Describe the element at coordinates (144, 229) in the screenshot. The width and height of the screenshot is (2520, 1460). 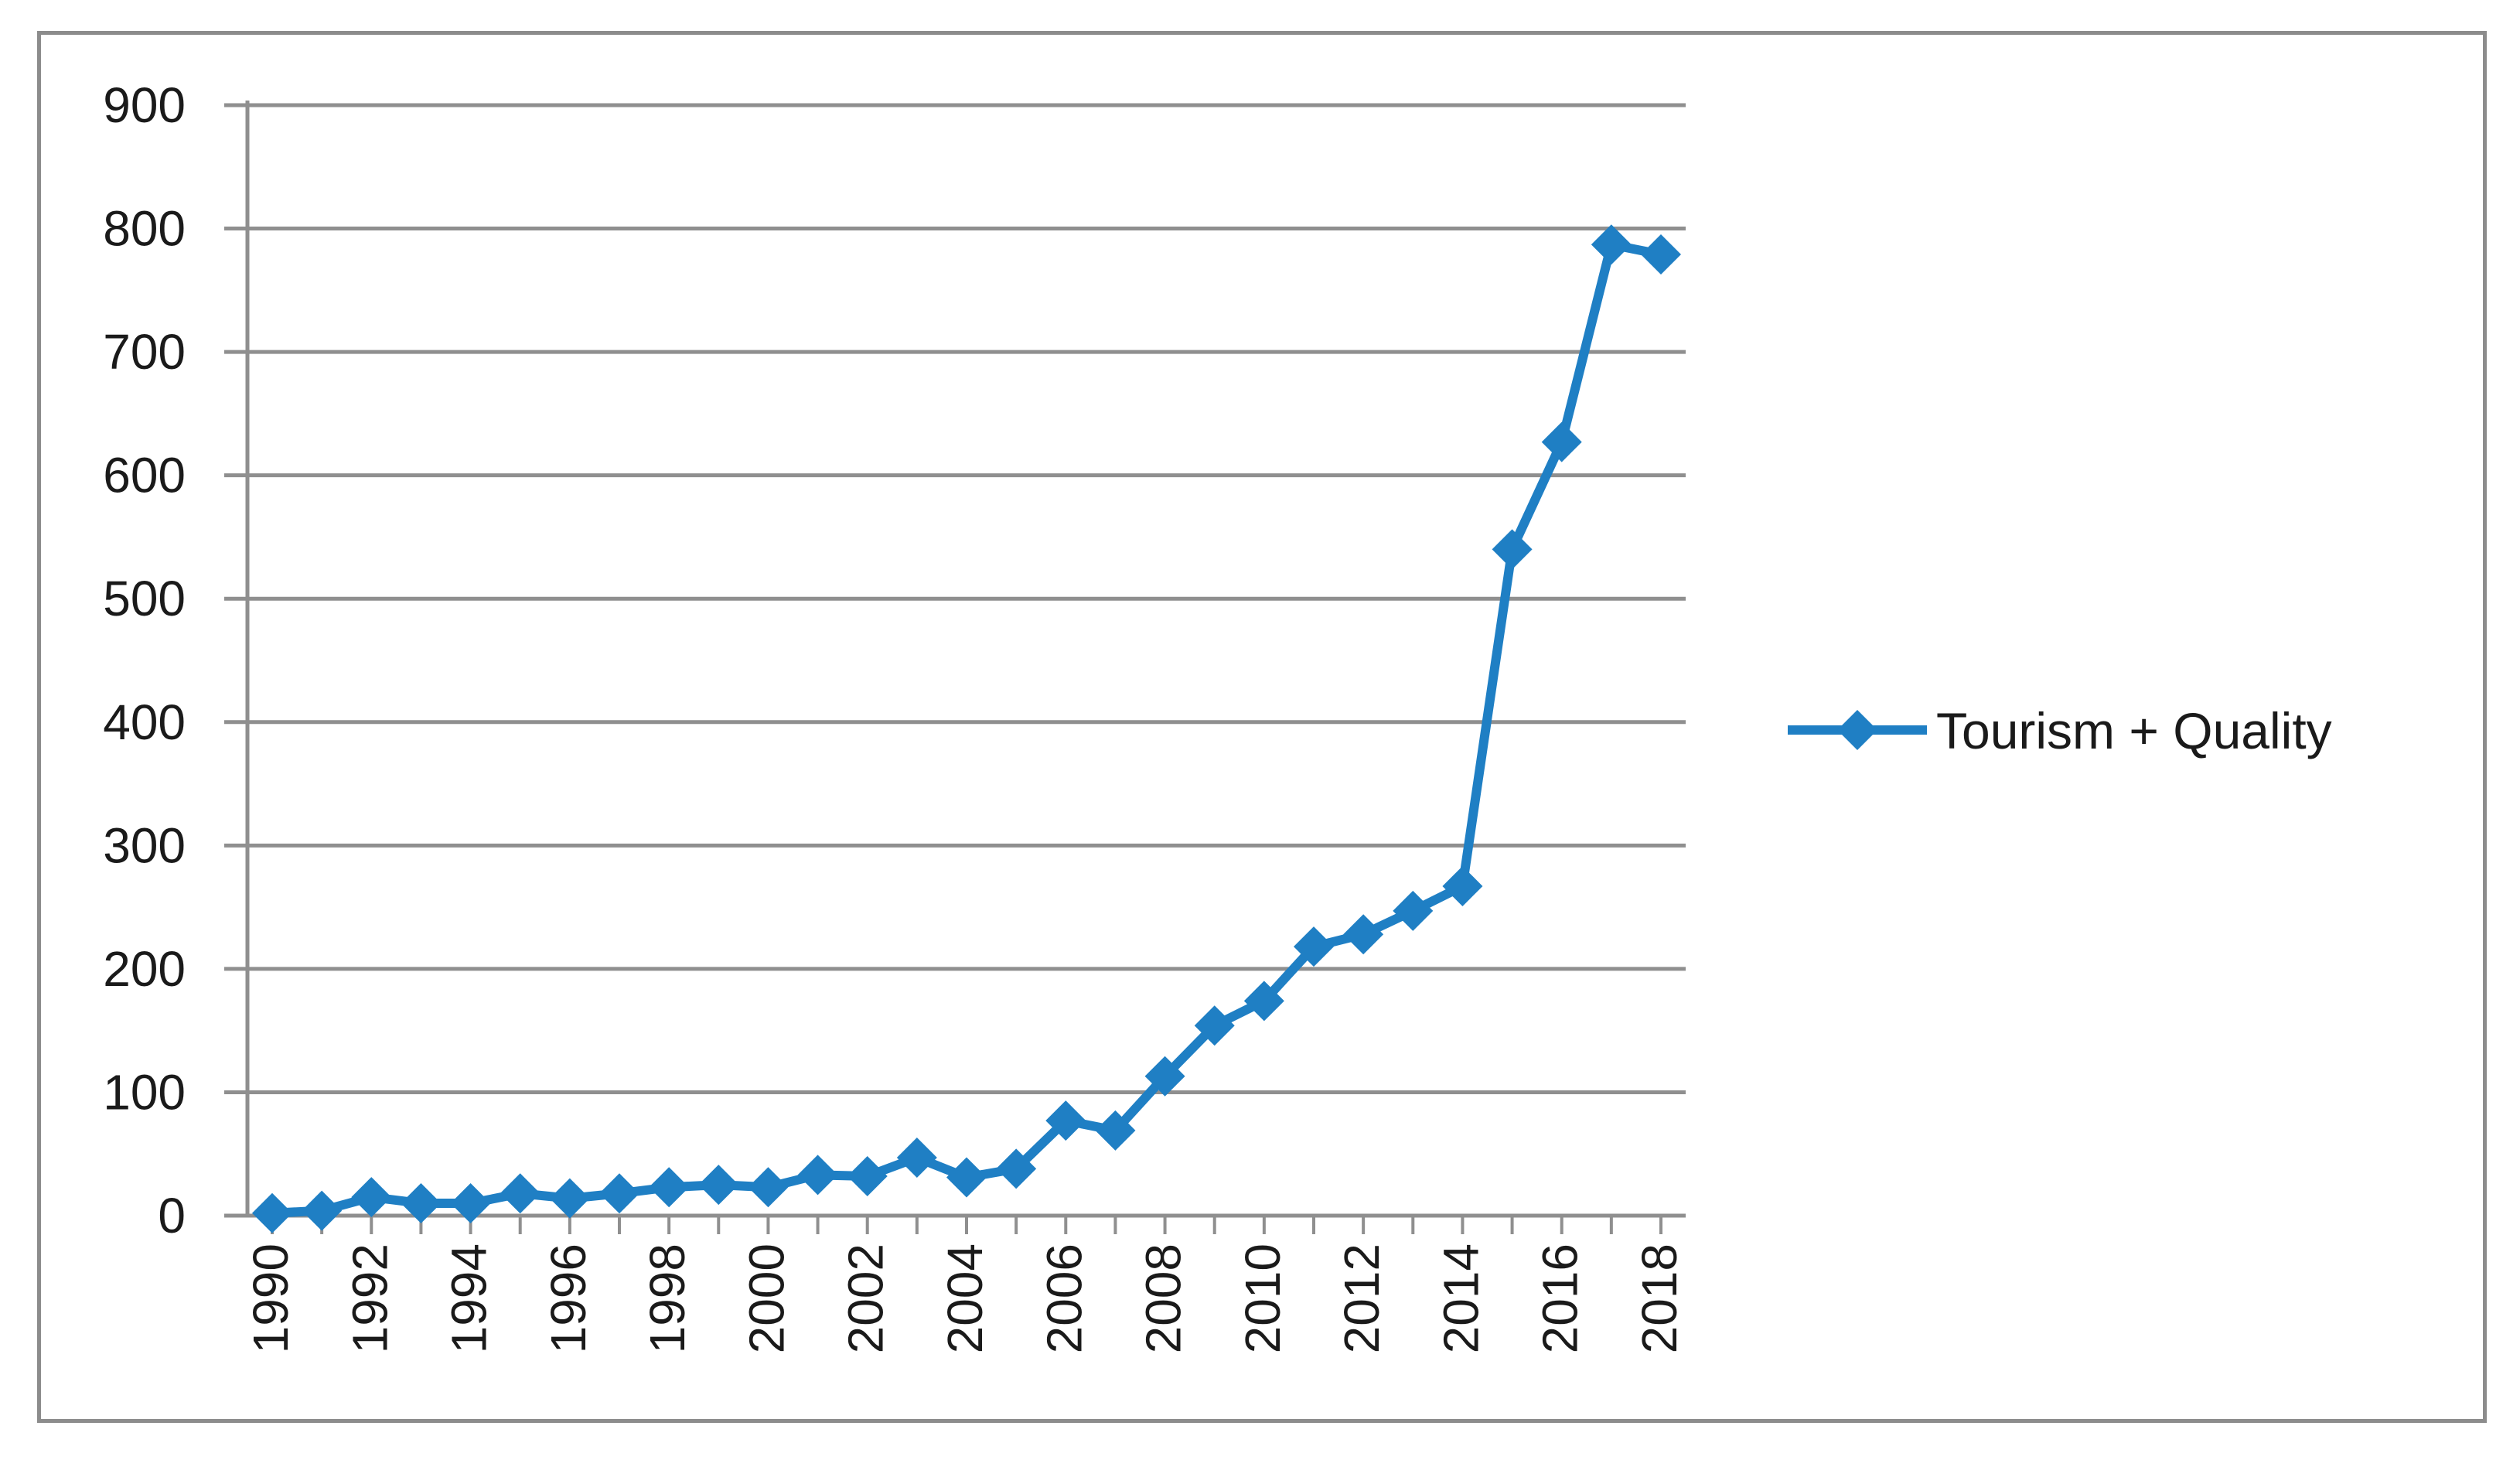
I see `y-tick-label: 800` at that location.